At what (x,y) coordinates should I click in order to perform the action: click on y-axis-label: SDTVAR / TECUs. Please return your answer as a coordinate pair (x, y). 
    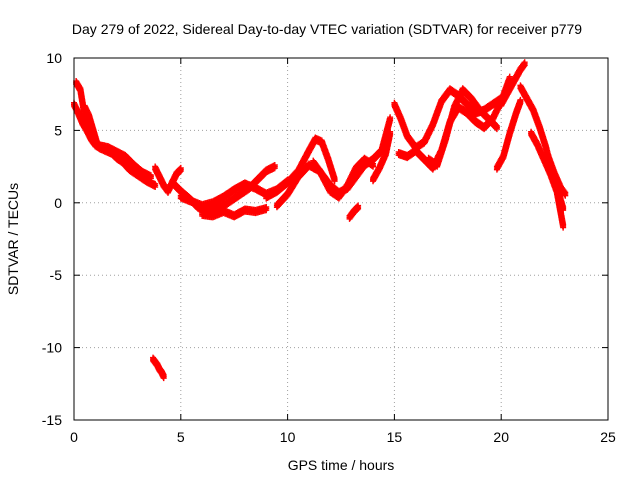
    Looking at the image, I should click on (13, 239).